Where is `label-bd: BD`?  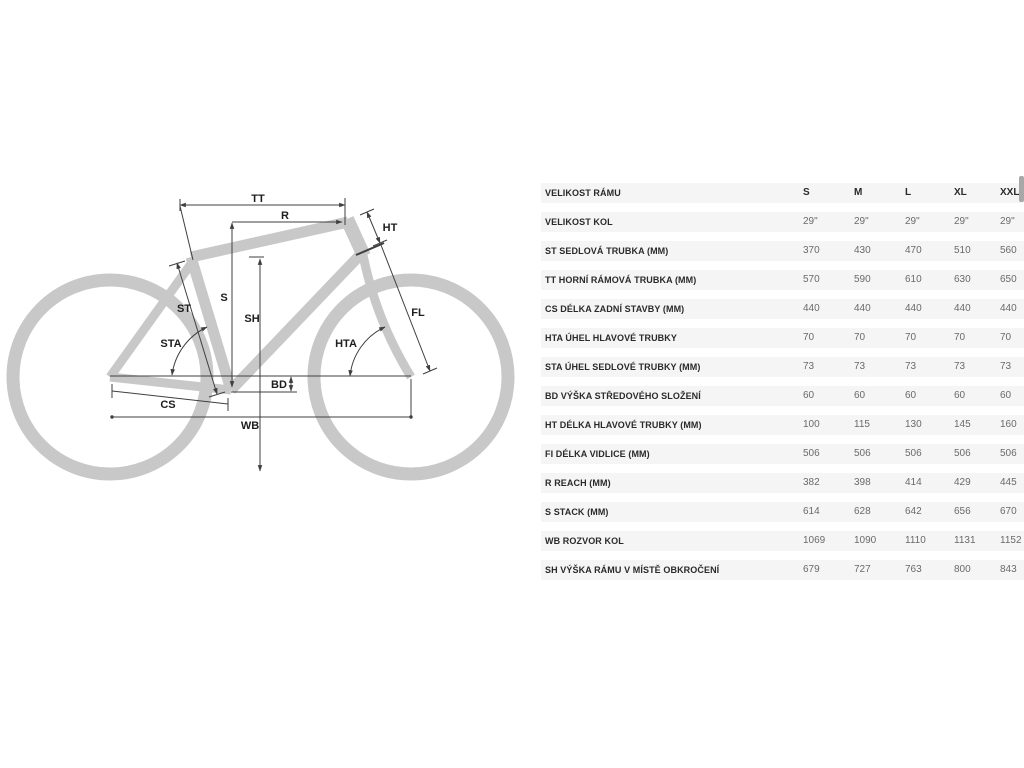
label-bd: BD is located at coordinates (279, 385).